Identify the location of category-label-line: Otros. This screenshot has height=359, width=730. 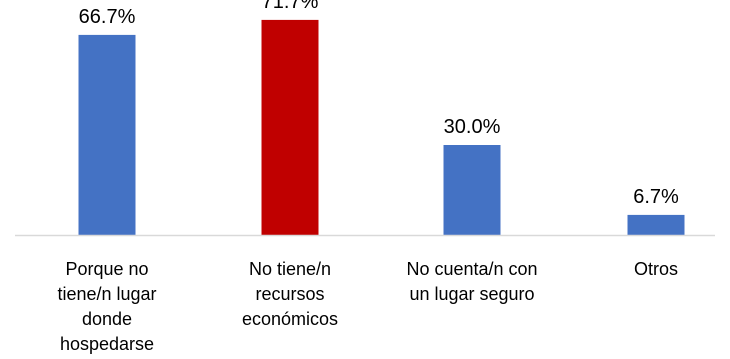
(656, 269).